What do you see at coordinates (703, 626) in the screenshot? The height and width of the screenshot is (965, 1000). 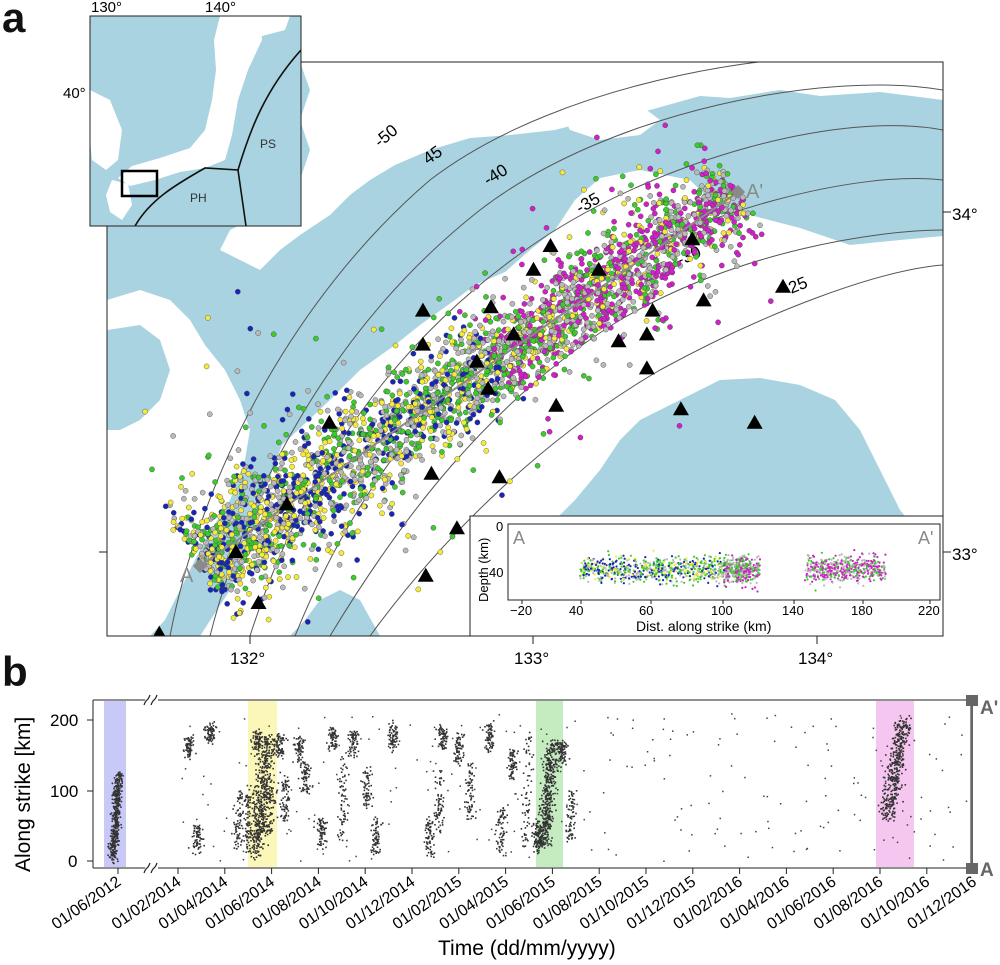 I see `depth-section-xlabel: Dist. along strike (km)` at bounding box center [703, 626].